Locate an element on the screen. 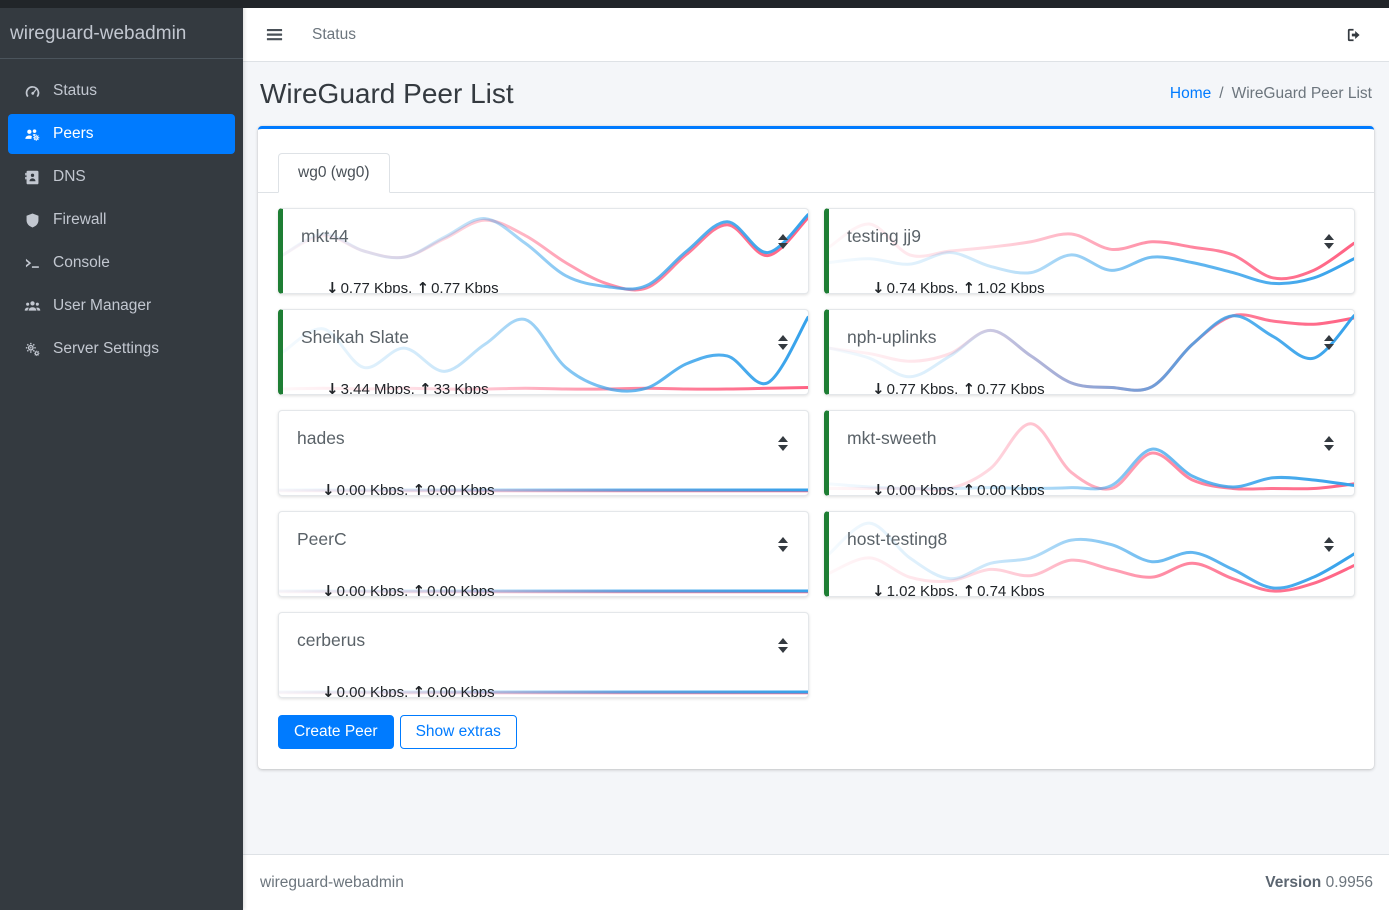 This screenshot has height=910, width=1389. tab-wg0: wg0 (wg0) is located at coordinates (334, 173).